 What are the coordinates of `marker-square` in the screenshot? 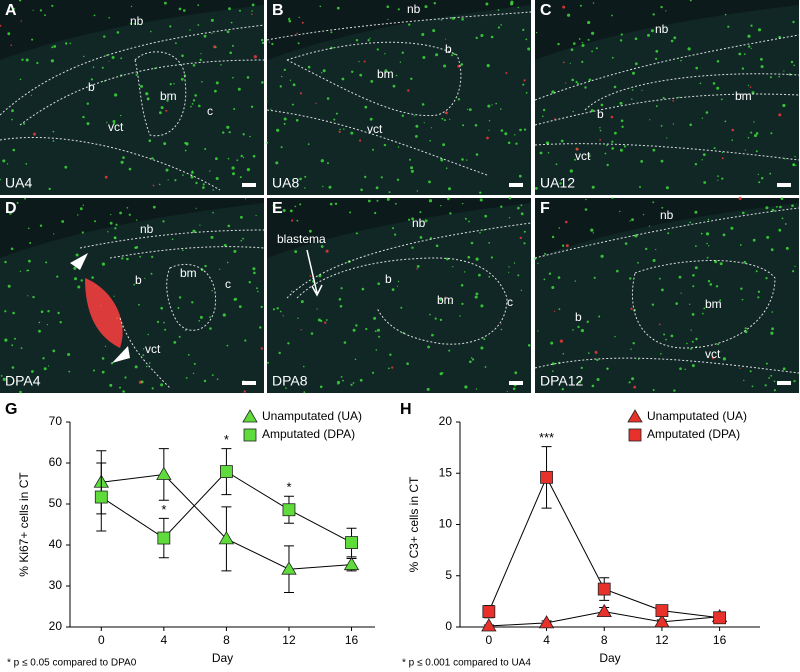 It's located at (489, 612).